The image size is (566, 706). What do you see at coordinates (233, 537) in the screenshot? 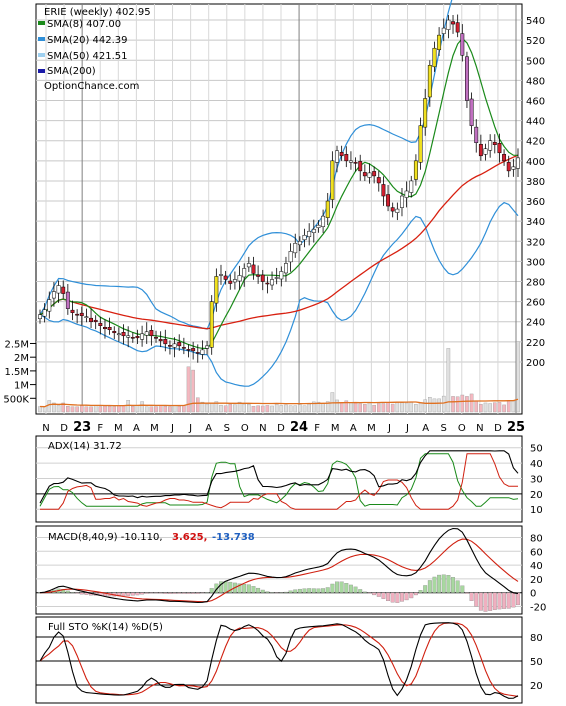
I see `macd-histogram-label: -13.738` at bounding box center [233, 537].